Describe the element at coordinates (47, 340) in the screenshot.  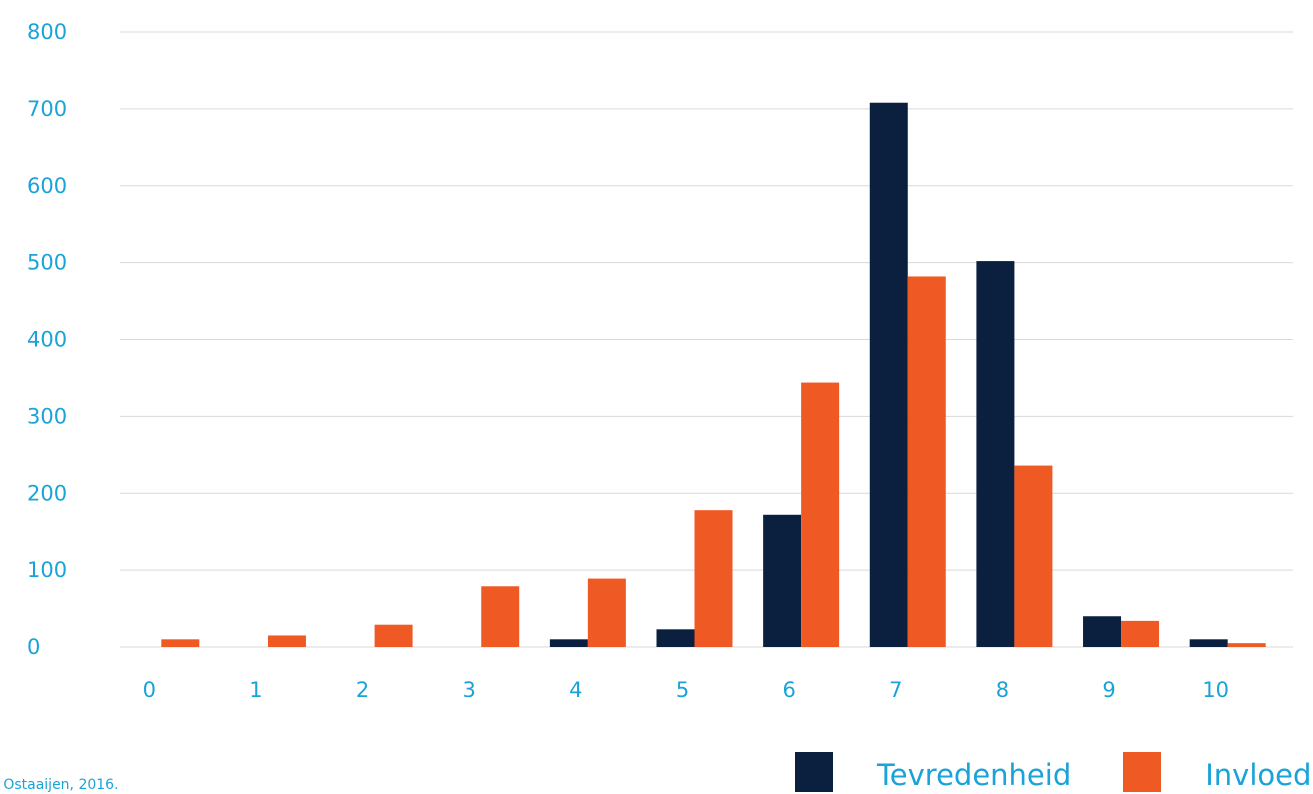
I see `y-tick-label-400: 400` at that location.